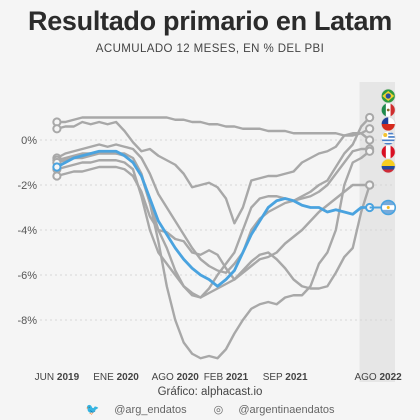  What do you see at coordinates (116, 377) in the screenshot?
I see `x-tick-label: ENE 2020` at bounding box center [116, 377].